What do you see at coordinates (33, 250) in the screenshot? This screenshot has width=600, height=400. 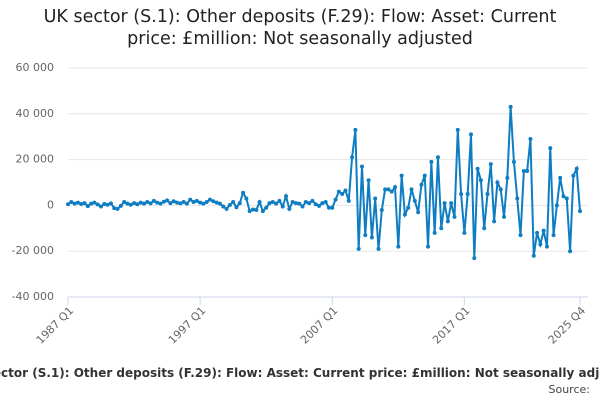 I see `y-tick-label: -20 000` at bounding box center [33, 250].